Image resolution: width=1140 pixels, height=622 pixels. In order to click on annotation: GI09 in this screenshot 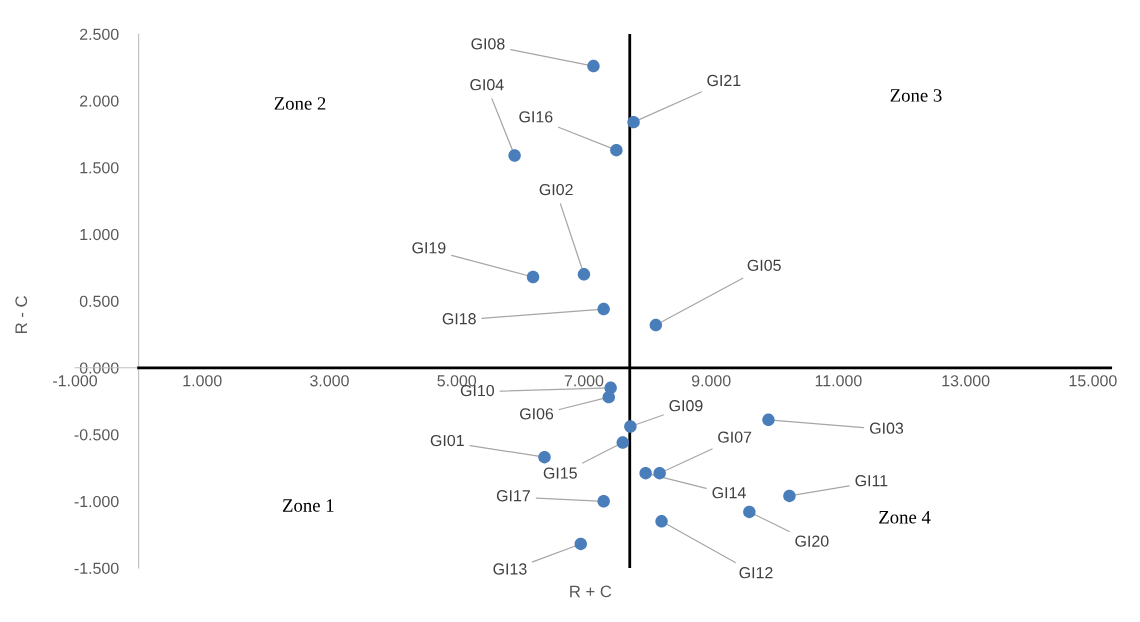, I will do `click(686, 406)`.